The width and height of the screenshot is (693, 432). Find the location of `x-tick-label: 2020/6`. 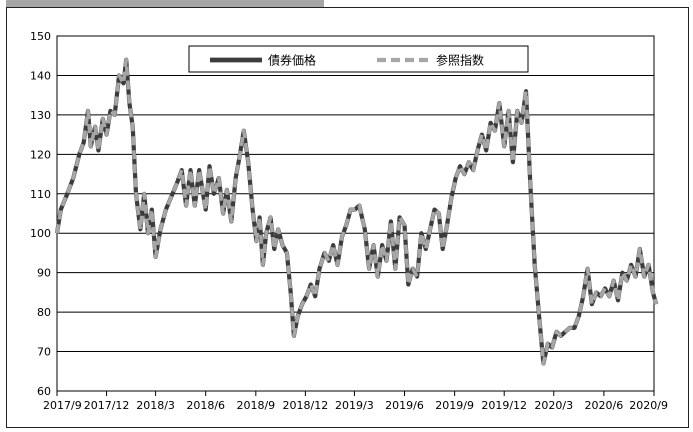

x-tick-label: 2020/6 is located at coordinates (604, 405).